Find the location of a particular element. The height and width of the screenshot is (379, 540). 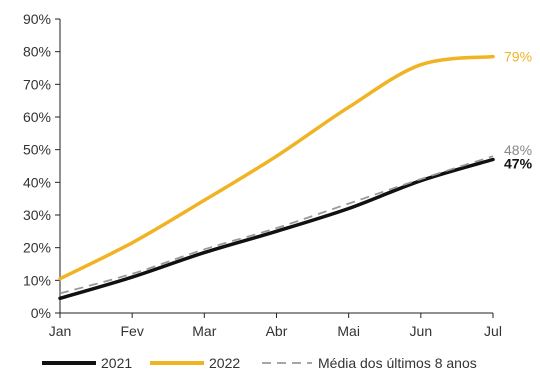

legend-label-s2022: 2022 is located at coordinates (224, 363).